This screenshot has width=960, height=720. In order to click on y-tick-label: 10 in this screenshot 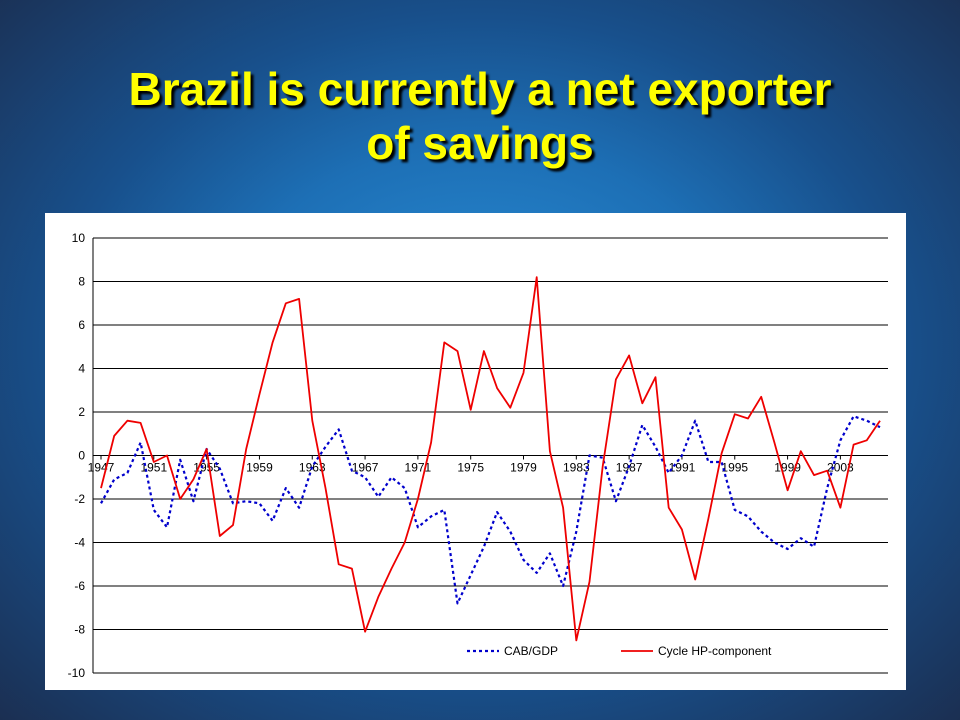, I will do `click(79, 238)`.